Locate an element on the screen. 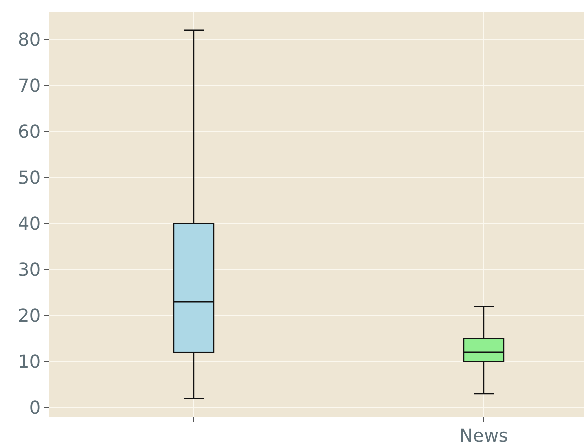  y-tick-label: 80 is located at coordinates (29, 40).